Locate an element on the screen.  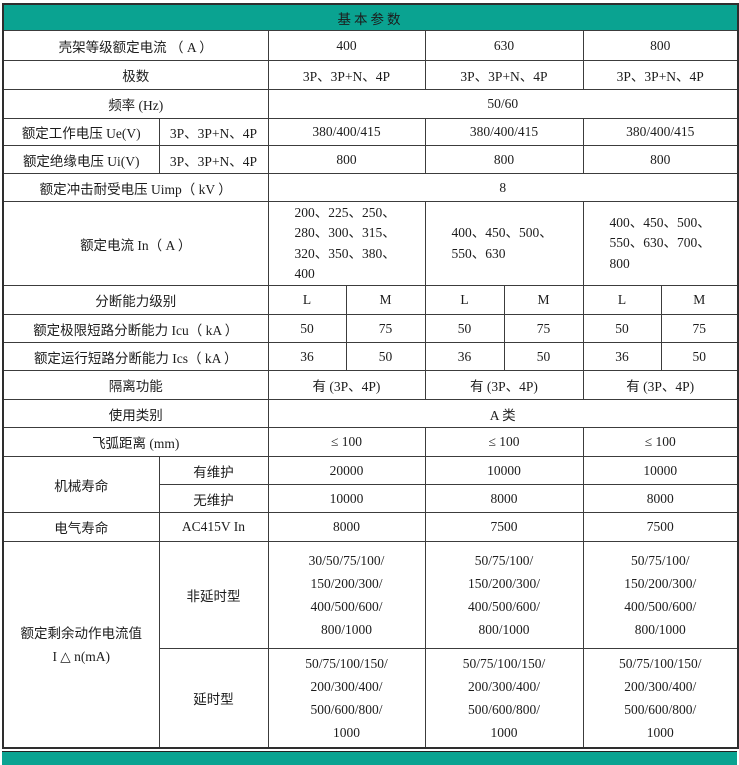
value-ics-0: 36 is located at coordinates (307, 356).